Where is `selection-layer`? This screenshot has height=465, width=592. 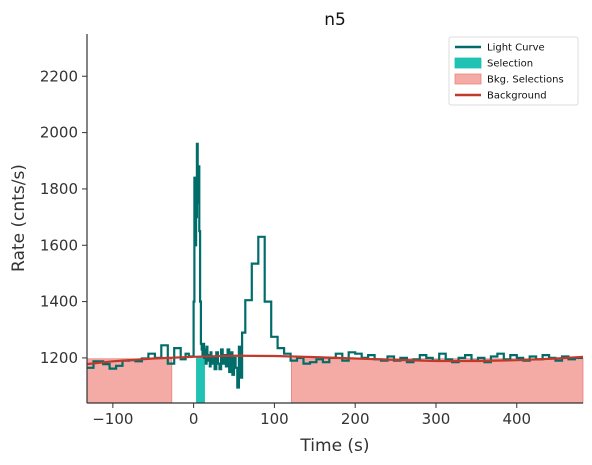 selection-layer is located at coordinates (200, 379).